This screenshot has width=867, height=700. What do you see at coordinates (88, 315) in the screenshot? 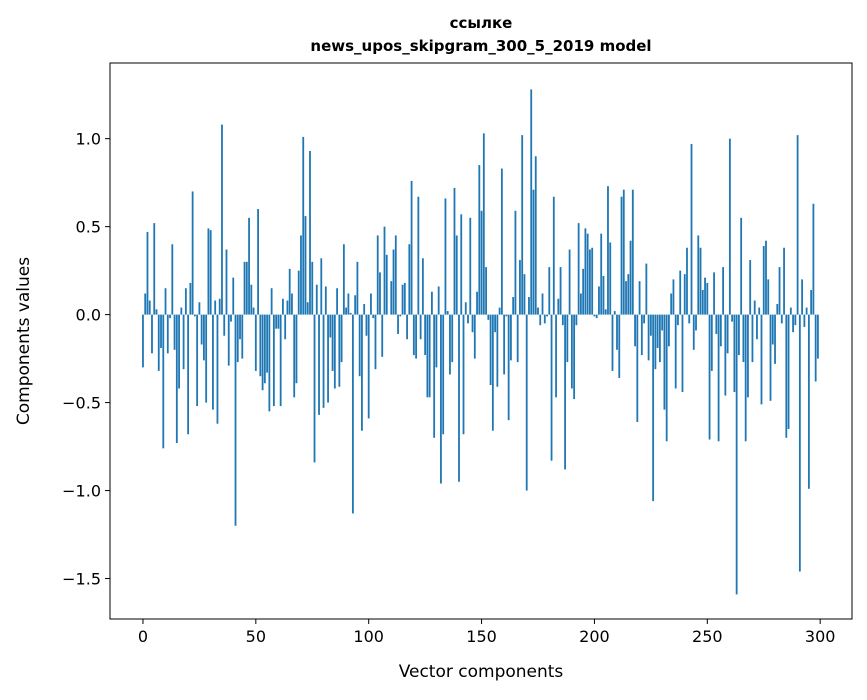
I see `y-tick-label: 0.0` at bounding box center [88, 315].